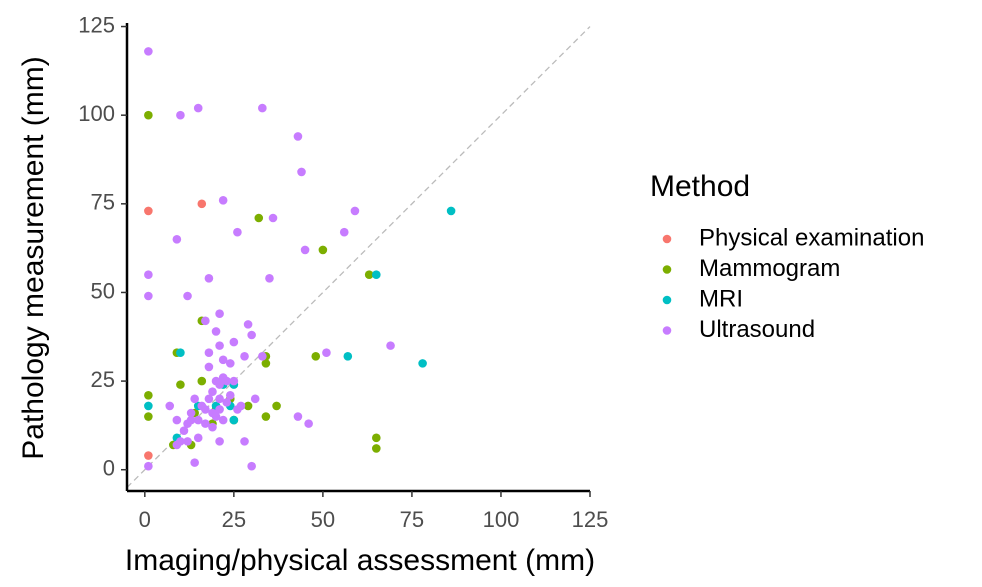  I want to click on legend-title: Method, so click(700, 186).